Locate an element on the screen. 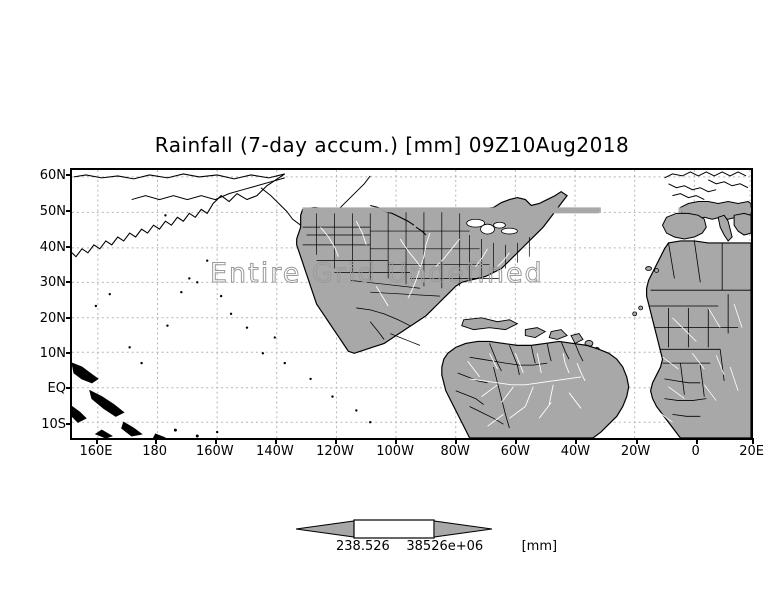 This screenshot has width=784, height=612. y-tick-label: 20N is located at coordinates (52, 318).